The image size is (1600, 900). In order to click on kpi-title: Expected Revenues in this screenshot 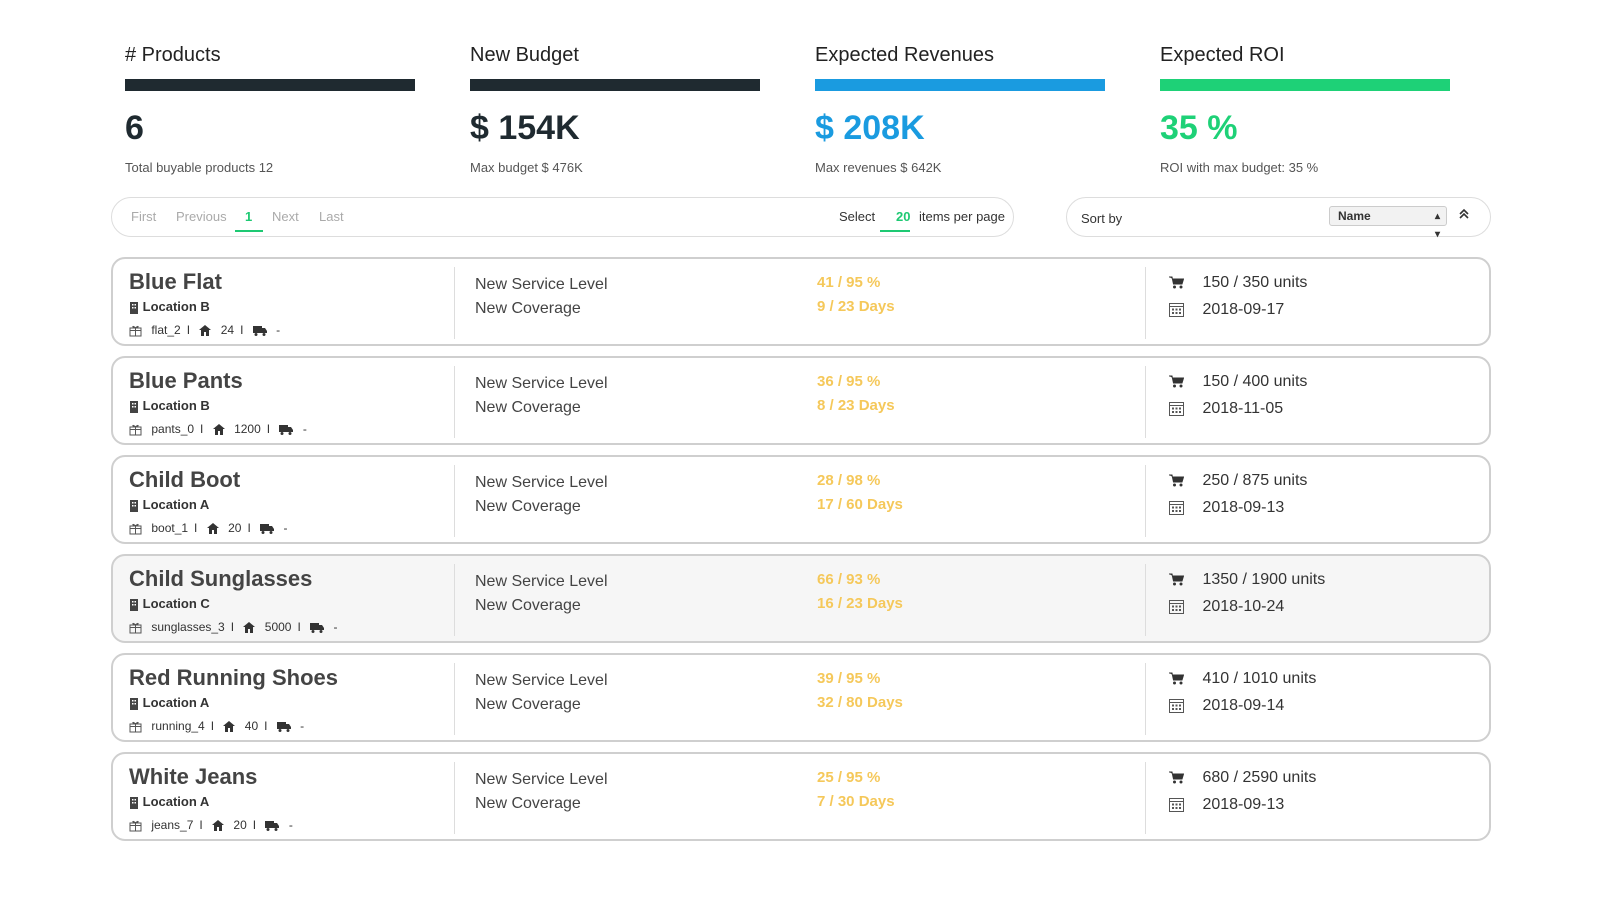, I will do `click(905, 55)`.